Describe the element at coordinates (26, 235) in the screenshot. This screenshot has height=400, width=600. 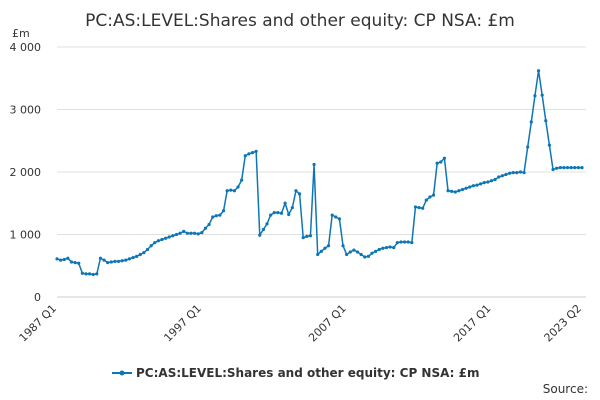
I see `y-tick-label: 1 000` at that location.